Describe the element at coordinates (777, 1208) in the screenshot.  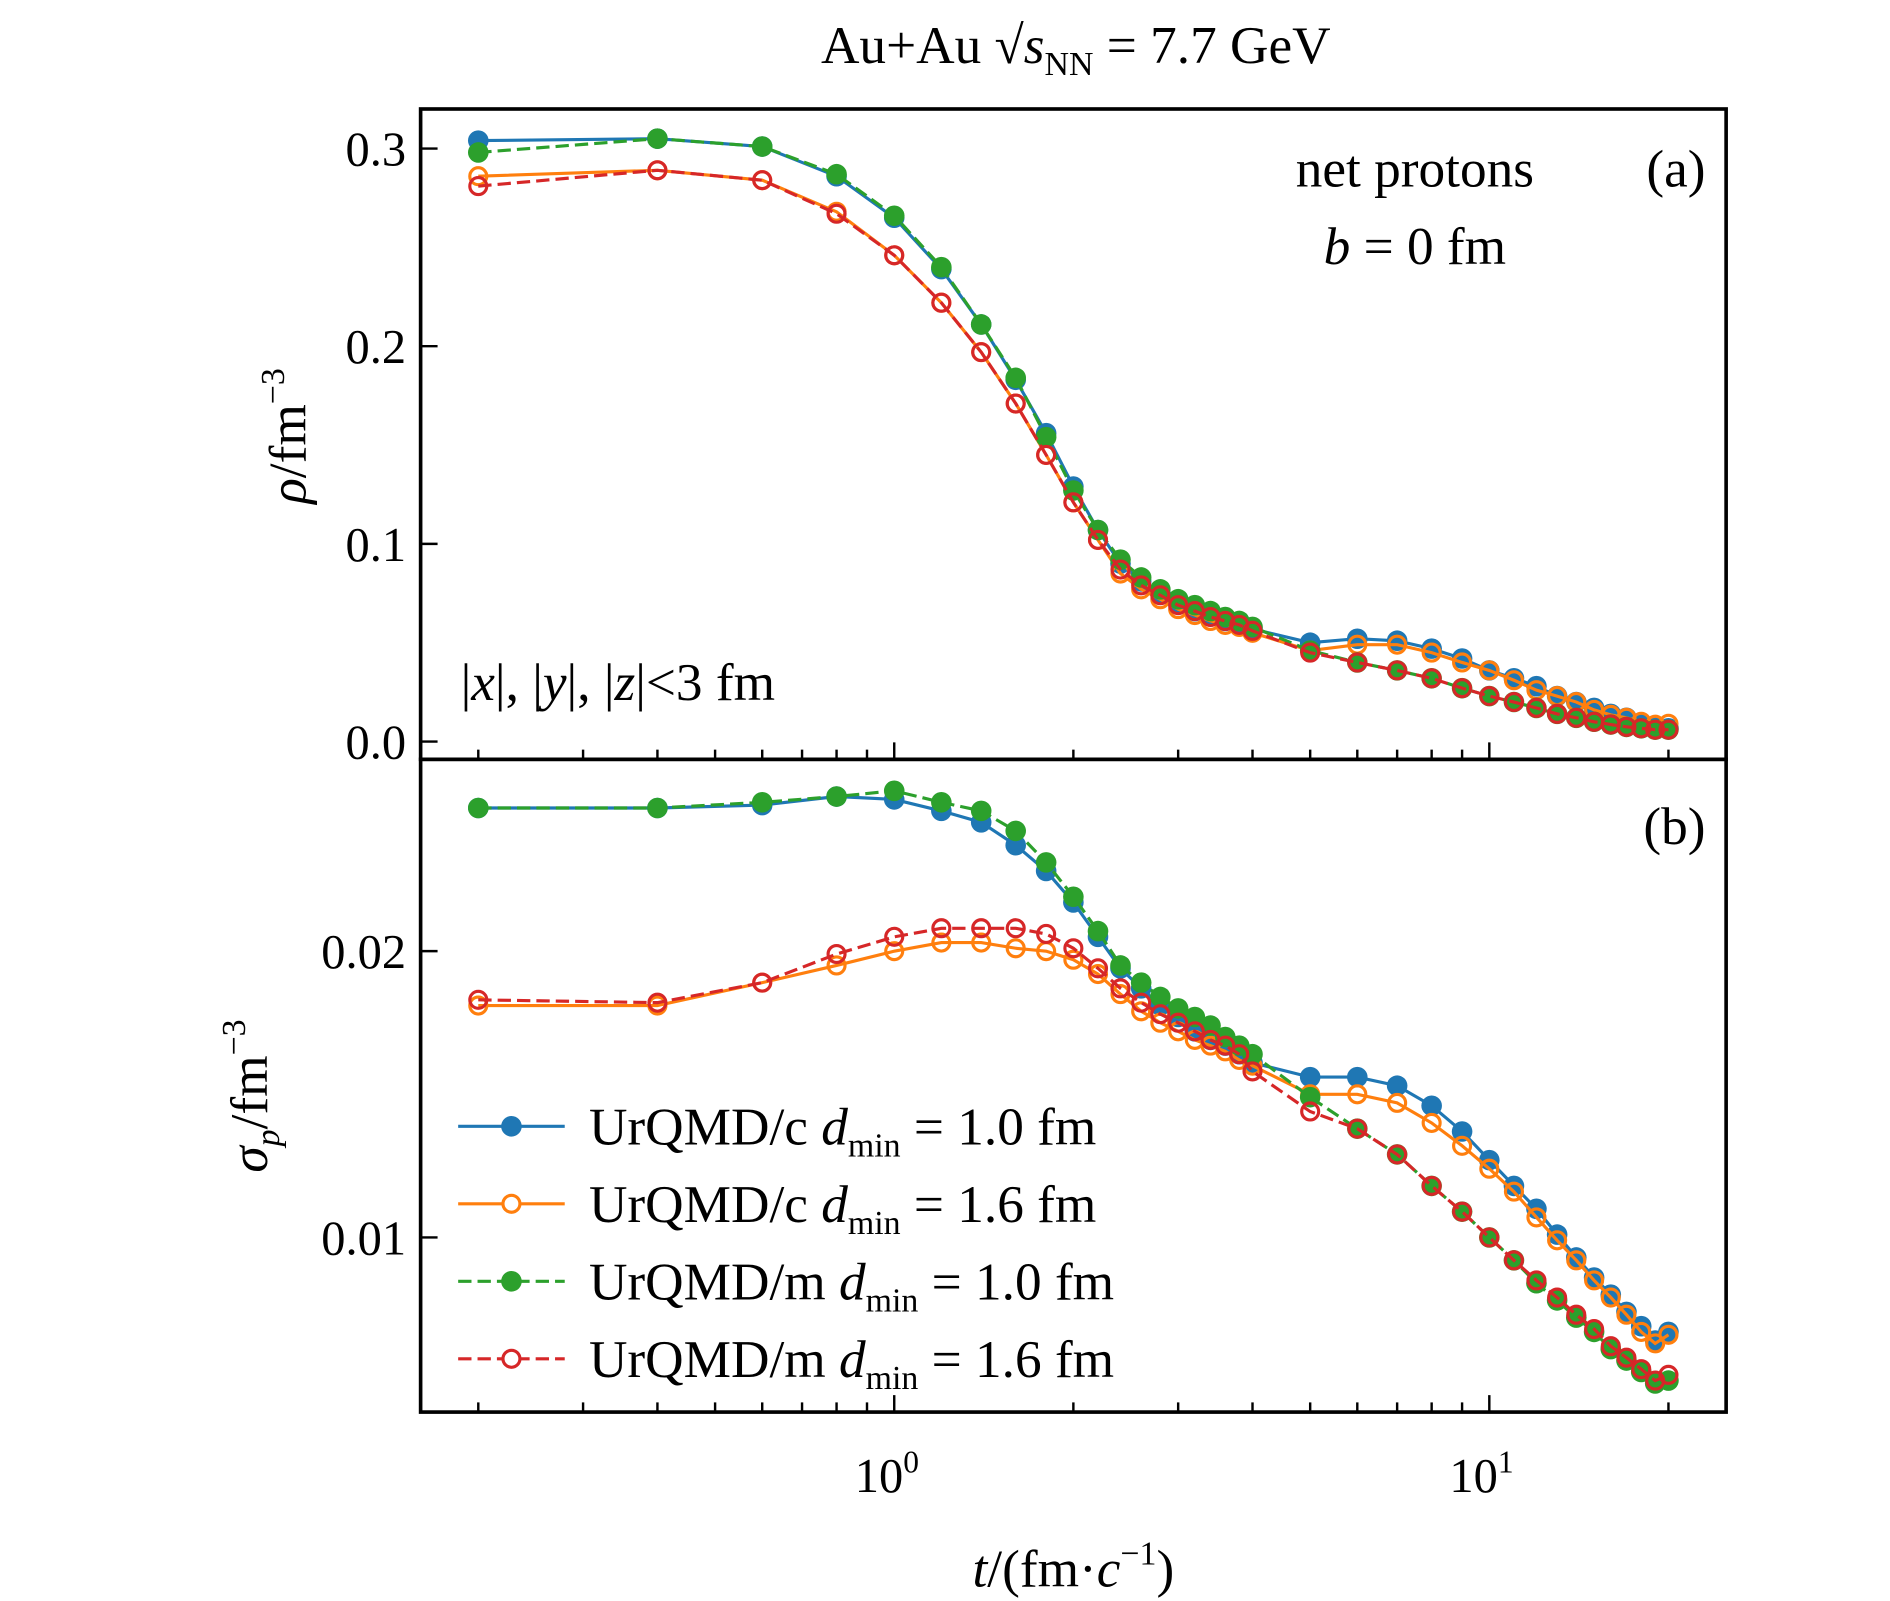
I see `legend-entry: UrQMD/c dmin = 1.6 fm` at that location.